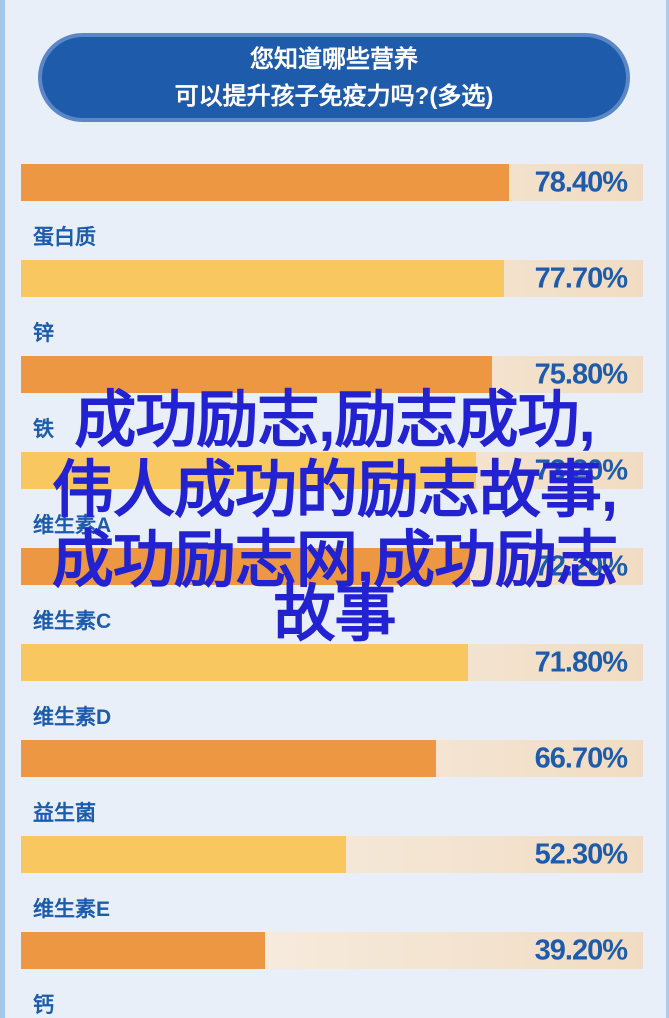 This screenshot has width=669, height=1018. Describe the element at coordinates (332, 686) in the screenshot. I see `bar-row: 71.80% 维生素D` at that location.